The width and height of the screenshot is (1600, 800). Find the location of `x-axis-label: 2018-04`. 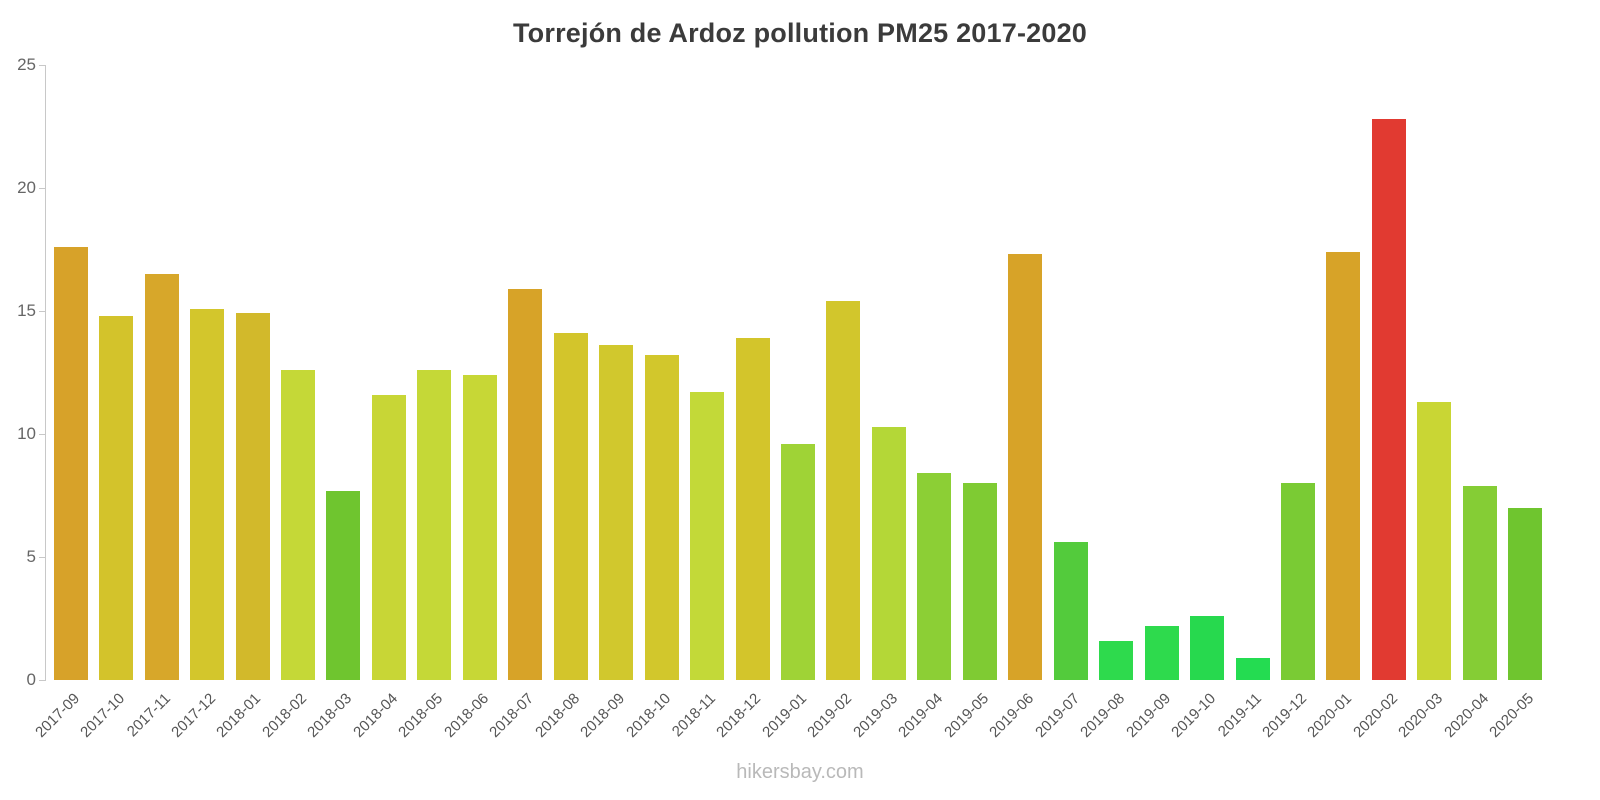

x-axis-label: 2018-04 is located at coordinates (375, 715).